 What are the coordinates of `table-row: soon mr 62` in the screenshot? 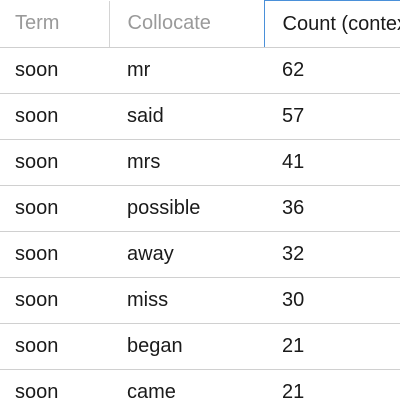 It's located at (200, 70).